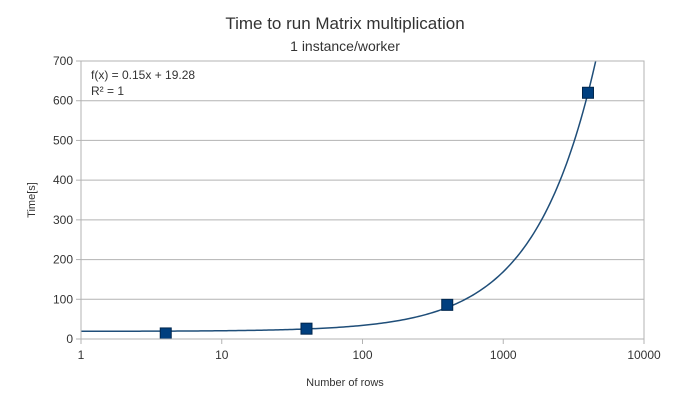 Image resolution: width=691 pixels, height=409 pixels. I want to click on x-tick-label: 100, so click(362, 355).